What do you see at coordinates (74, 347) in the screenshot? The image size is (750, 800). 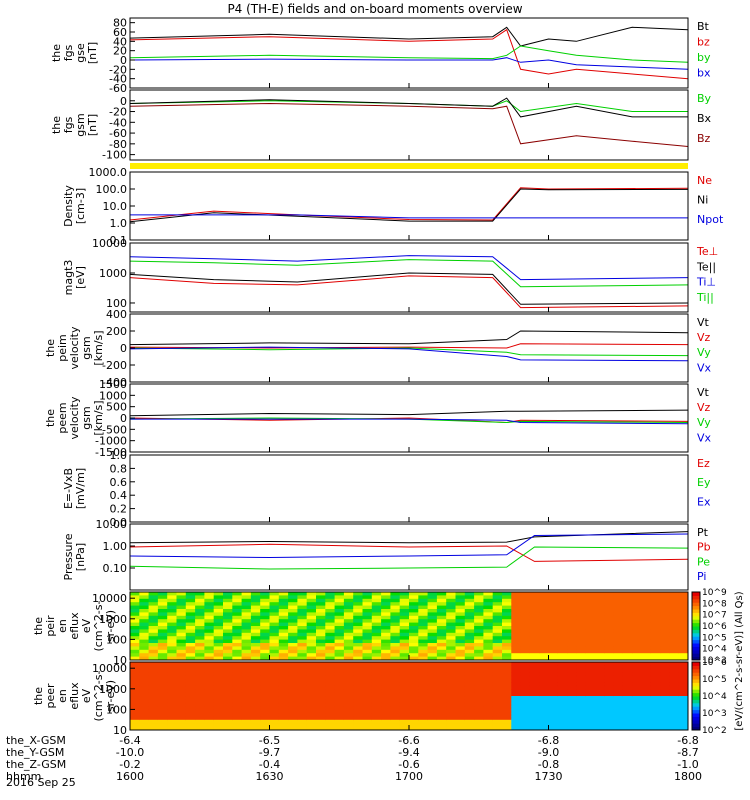 I see `ylabel-line: velocity` at bounding box center [74, 347].